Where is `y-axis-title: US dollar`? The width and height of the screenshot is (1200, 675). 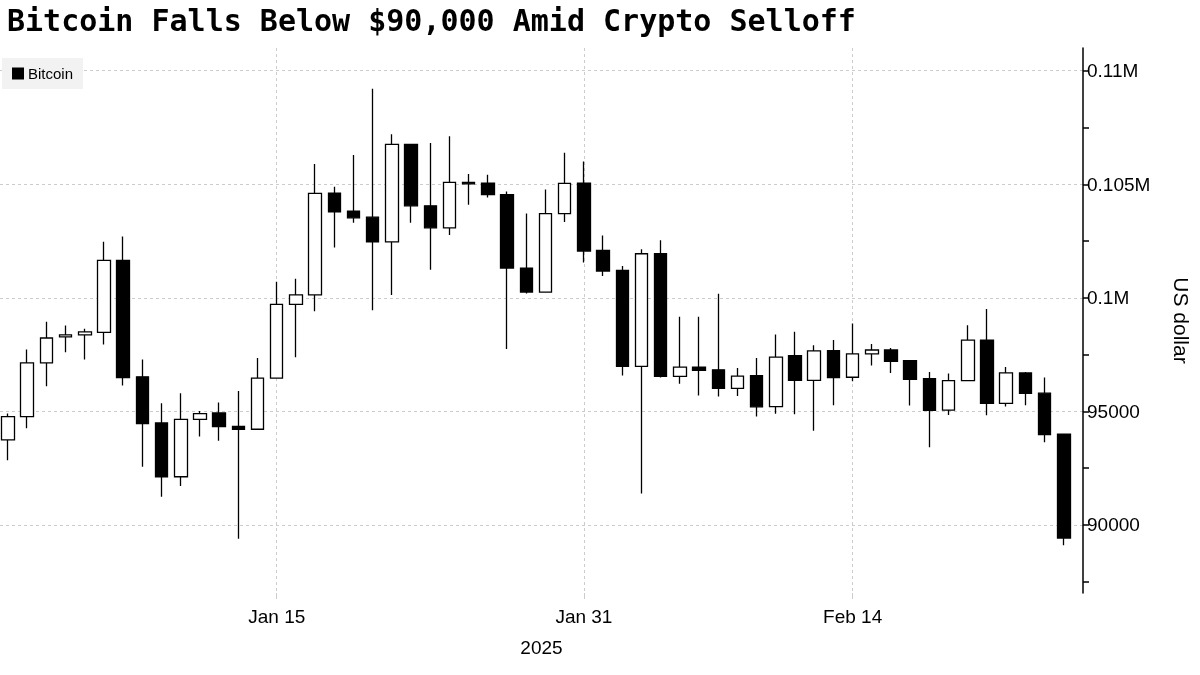
y-axis-title: US dollar is located at coordinates (1181, 320).